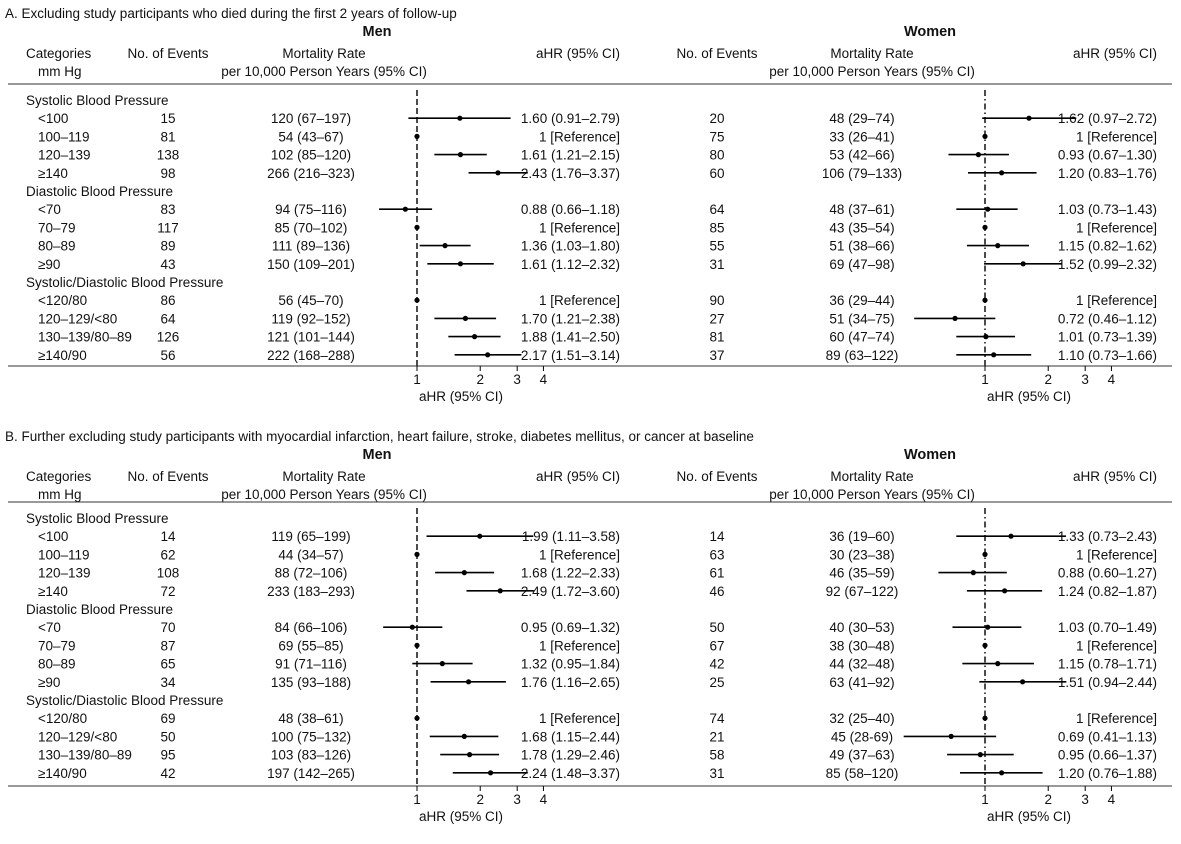 Image resolution: width=1181 pixels, height=844 pixels. I want to click on men-events: 89, so click(167, 246).